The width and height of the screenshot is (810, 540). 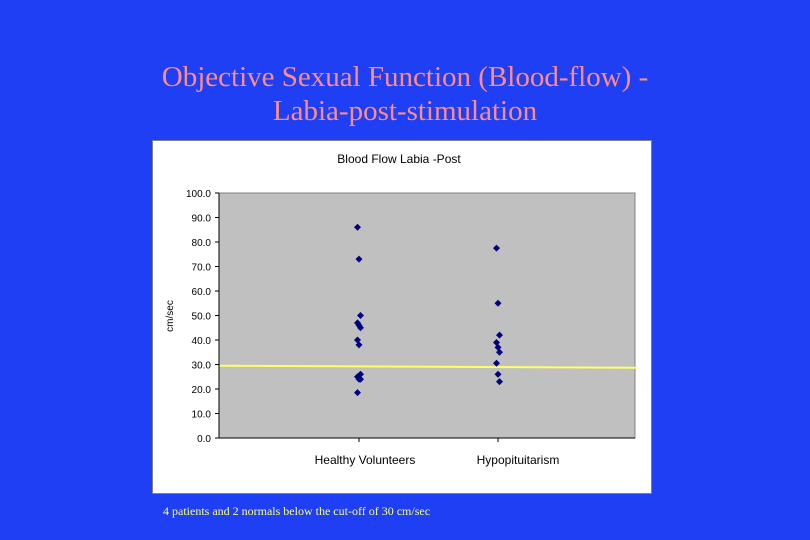 I want to click on y-tick-label: 70.0, so click(x=202, y=268).